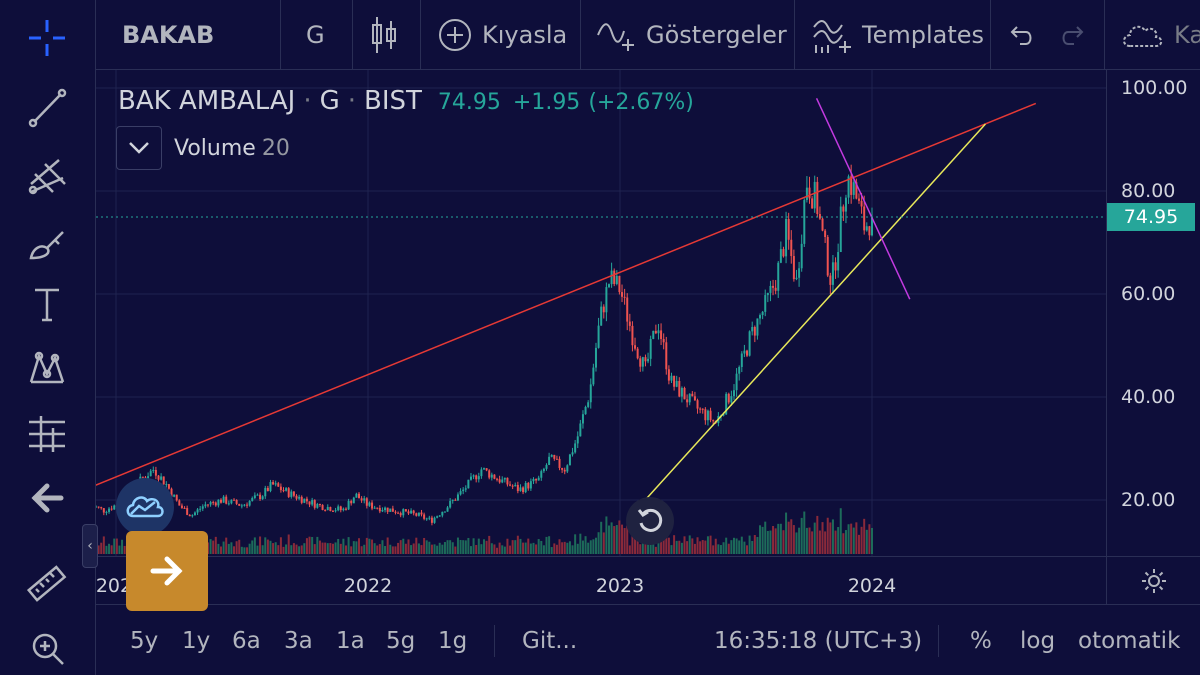  Describe the element at coordinates (47, 368) in the screenshot. I see `pattern-tool` at that location.